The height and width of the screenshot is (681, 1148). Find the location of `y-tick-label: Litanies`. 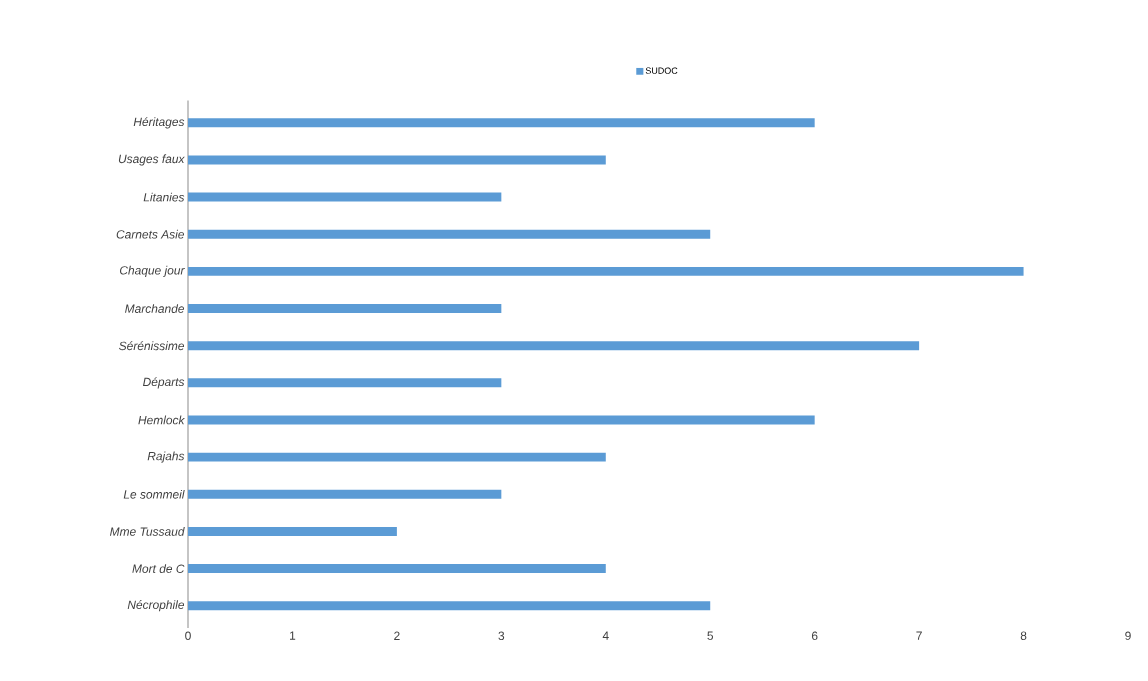

y-tick-label: Litanies is located at coordinates (164, 197).